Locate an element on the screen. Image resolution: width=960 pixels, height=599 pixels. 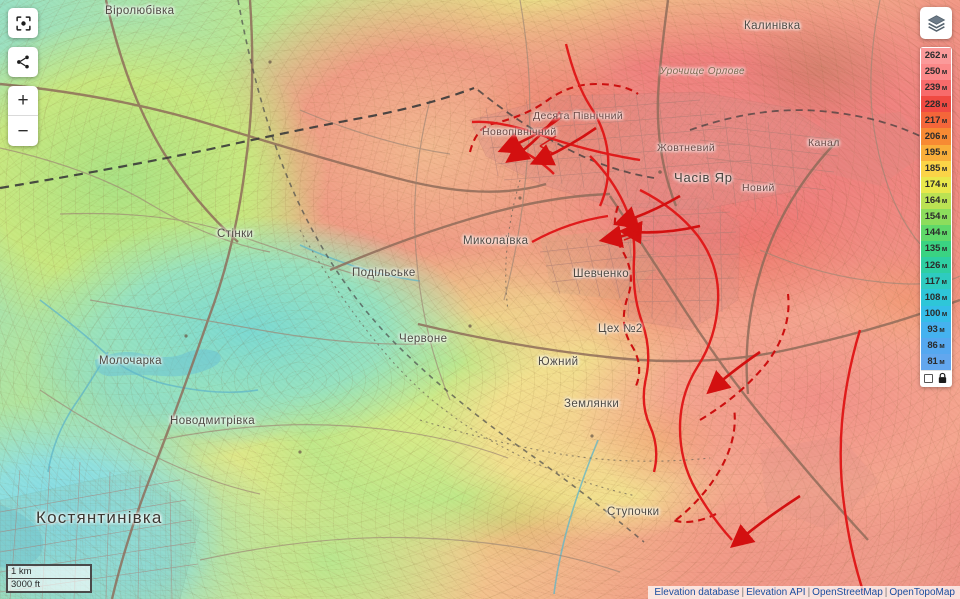
attribution-link: OpenStreetMap is located at coordinates (847, 592).